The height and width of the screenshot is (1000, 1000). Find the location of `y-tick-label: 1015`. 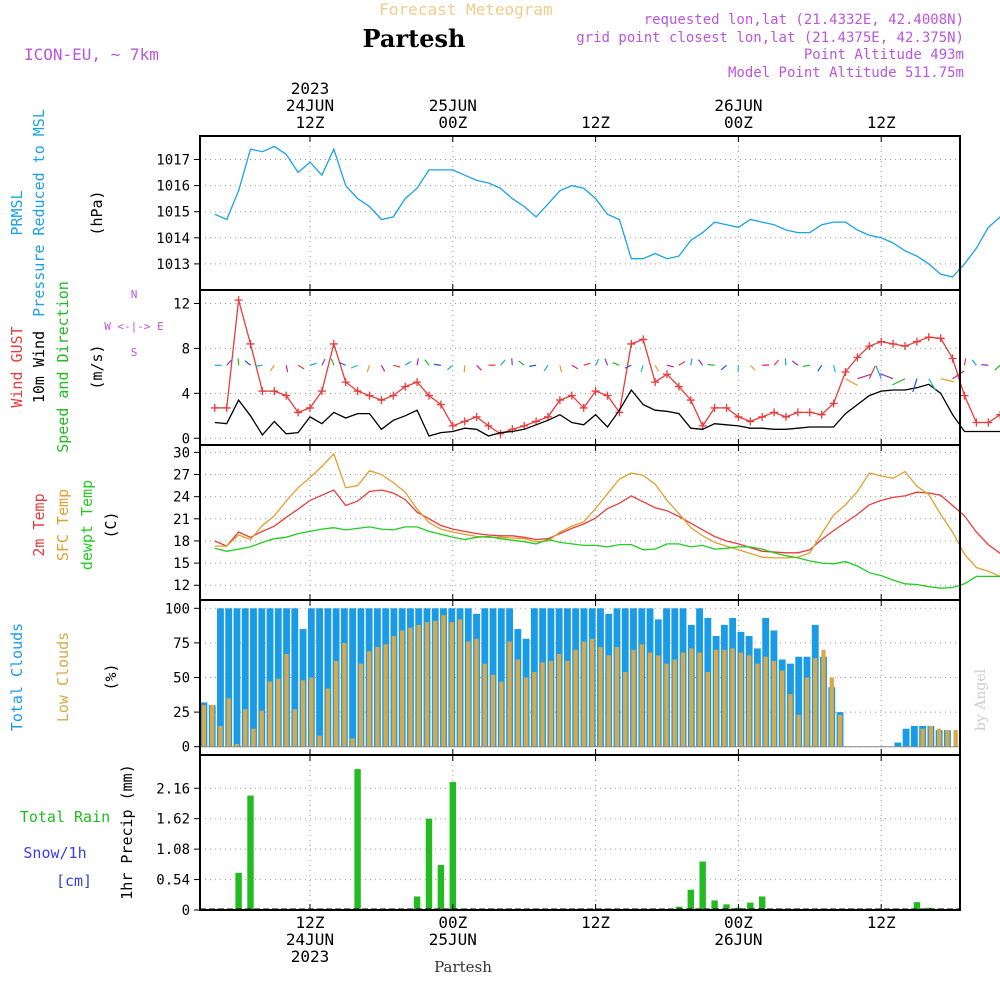

y-tick-label: 1015 is located at coordinates (173, 213).